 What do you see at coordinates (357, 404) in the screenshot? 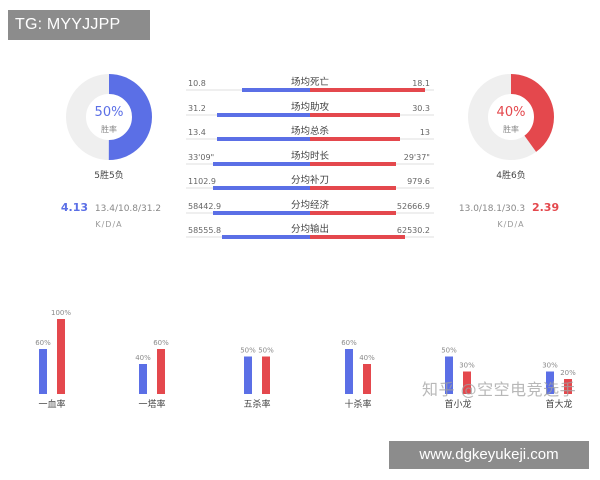
I see `category-label: 十杀率` at bounding box center [357, 404].